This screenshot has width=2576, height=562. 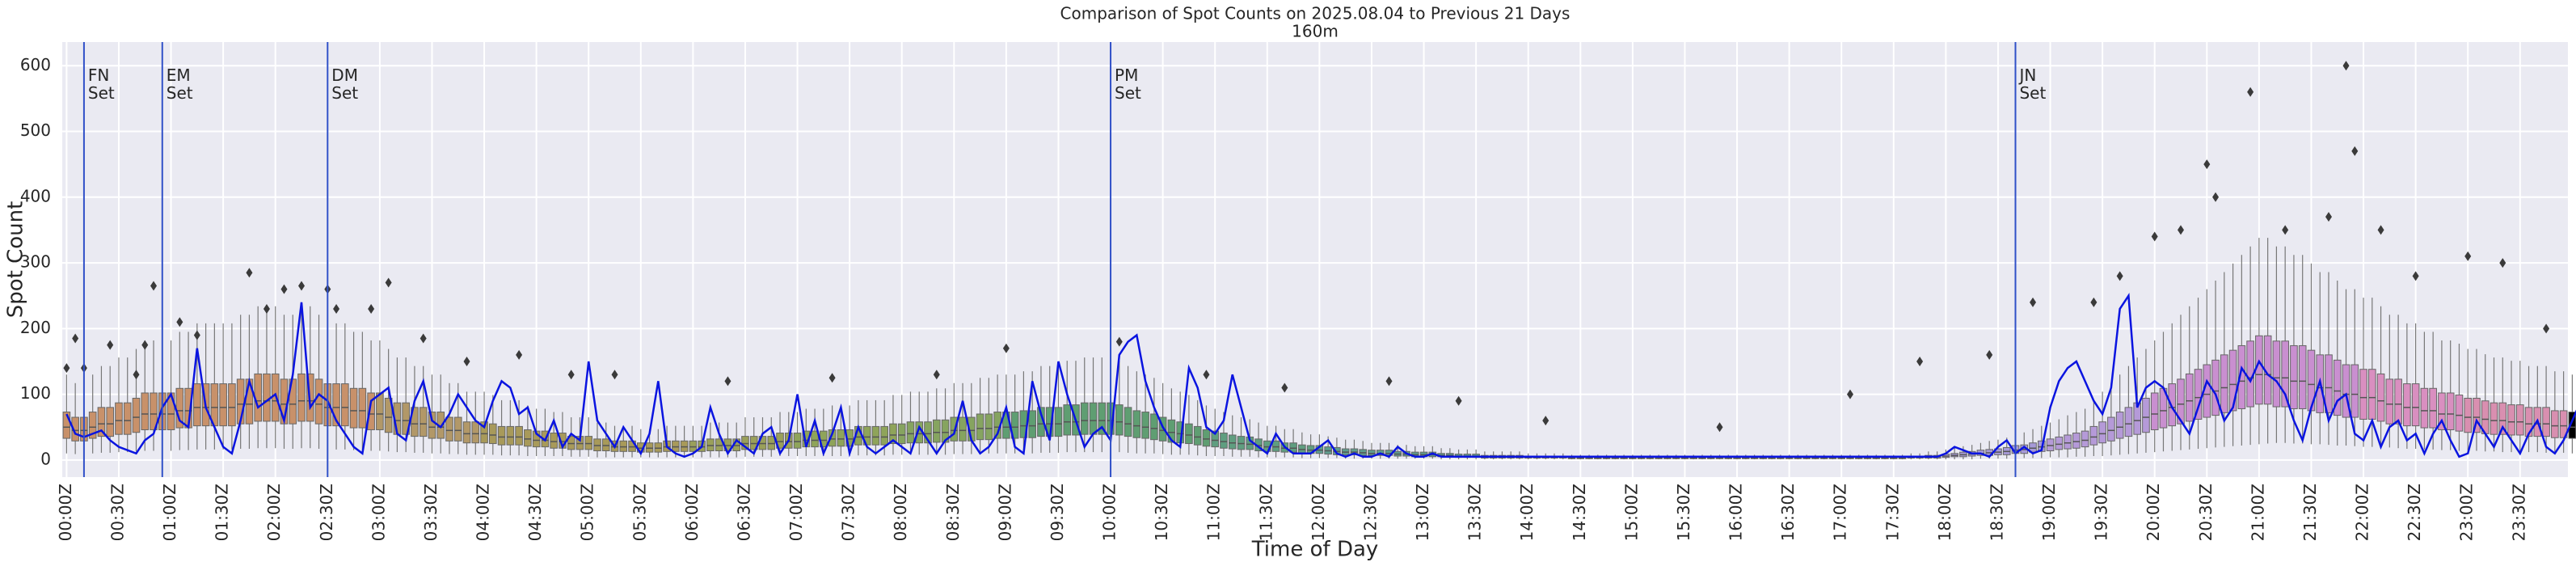 I want to click on y-tick-label: 500, so click(x=35, y=130).